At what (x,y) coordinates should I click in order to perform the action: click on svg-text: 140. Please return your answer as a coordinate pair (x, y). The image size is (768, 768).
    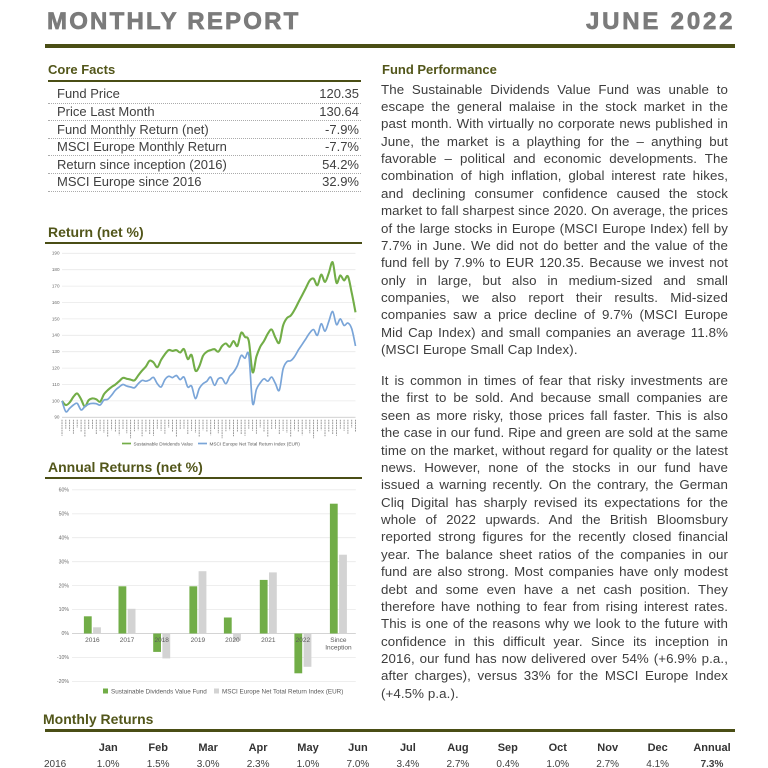
    Looking at the image, I should click on (56, 335).